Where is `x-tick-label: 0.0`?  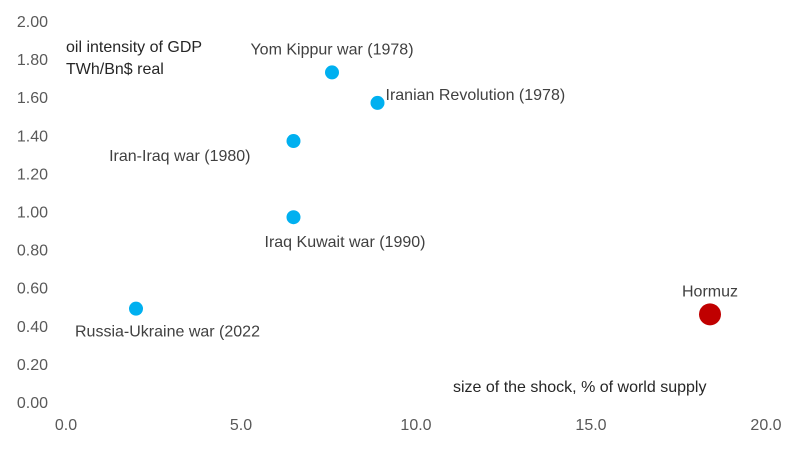
x-tick-label: 0.0 is located at coordinates (66, 425).